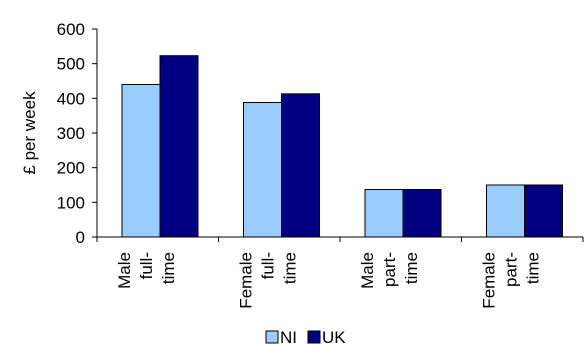  What do you see at coordinates (314, 337) in the screenshot?
I see `legend-swatch-uk` at bounding box center [314, 337].